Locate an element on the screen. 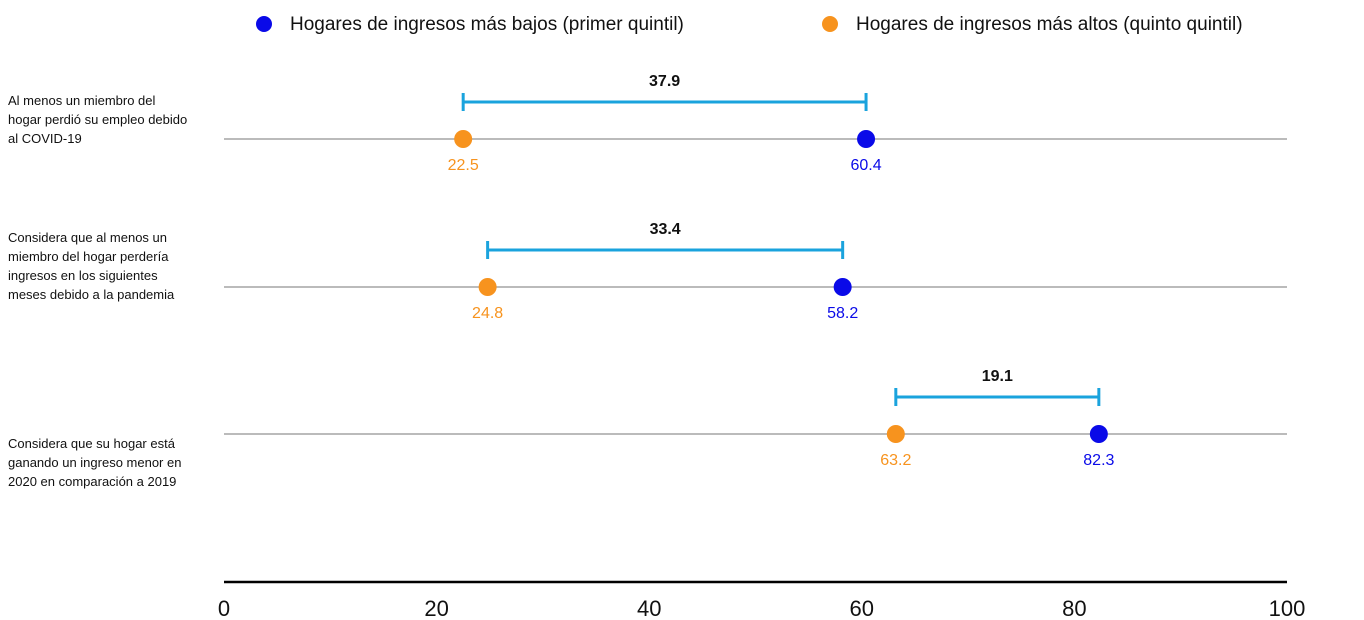 The image size is (1364, 620). difference-label: 19.1 is located at coordinates (997, 376).